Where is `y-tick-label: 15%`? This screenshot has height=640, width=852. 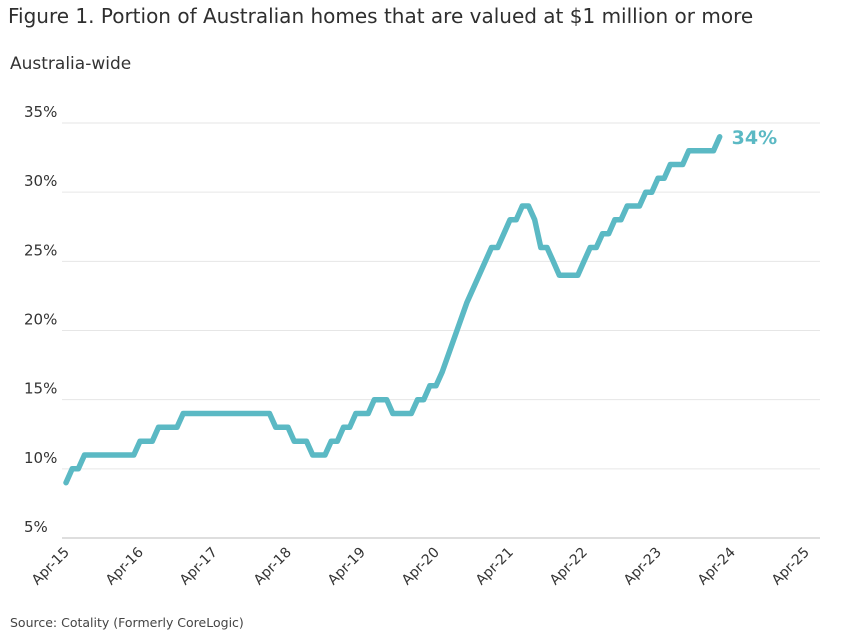
y-tick-label: 15% is located at coordinates (40, 389).